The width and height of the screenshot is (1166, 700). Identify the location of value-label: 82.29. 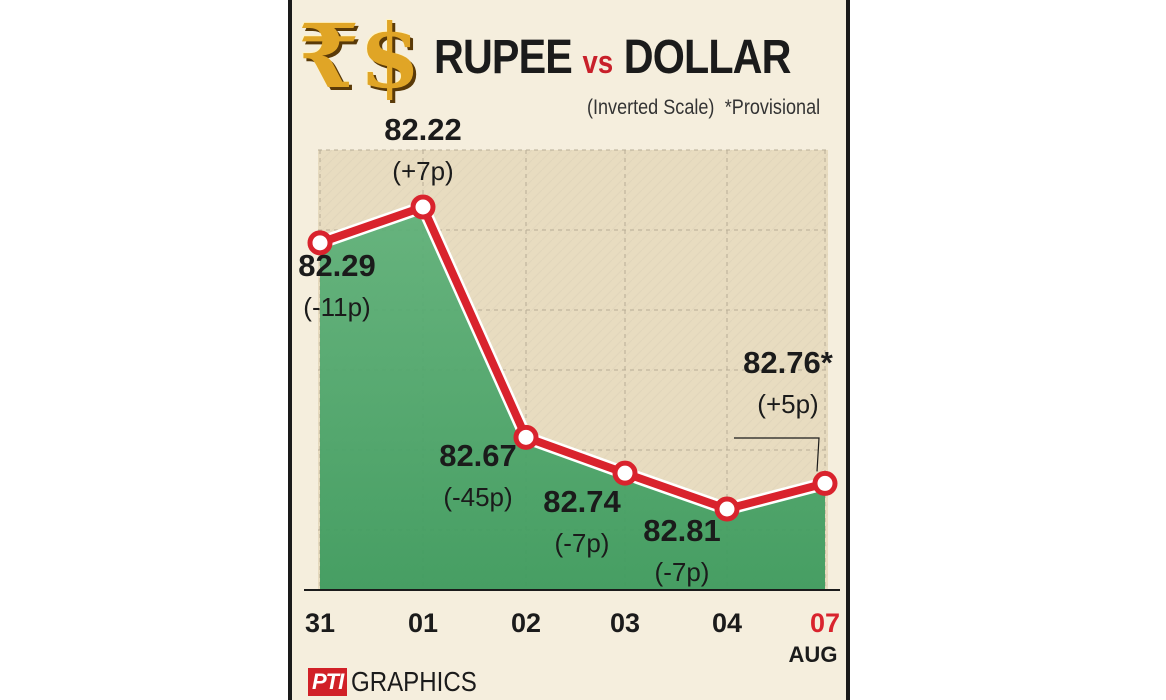
(337, 265).